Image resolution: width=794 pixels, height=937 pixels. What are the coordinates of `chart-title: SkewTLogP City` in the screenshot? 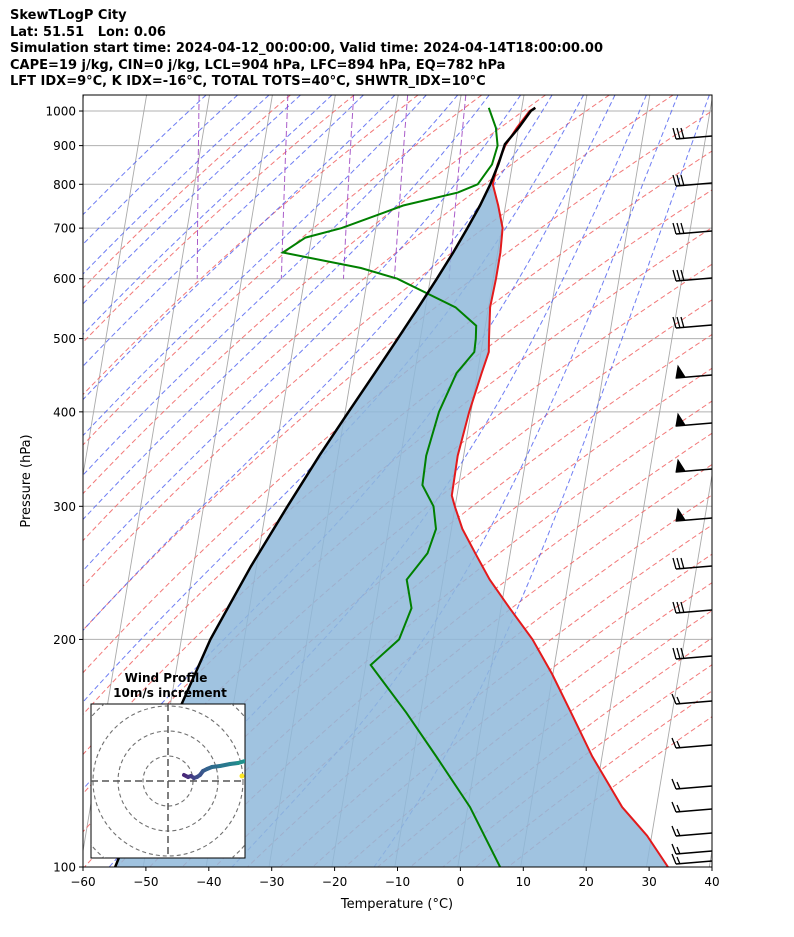 It's located at (68, 15).